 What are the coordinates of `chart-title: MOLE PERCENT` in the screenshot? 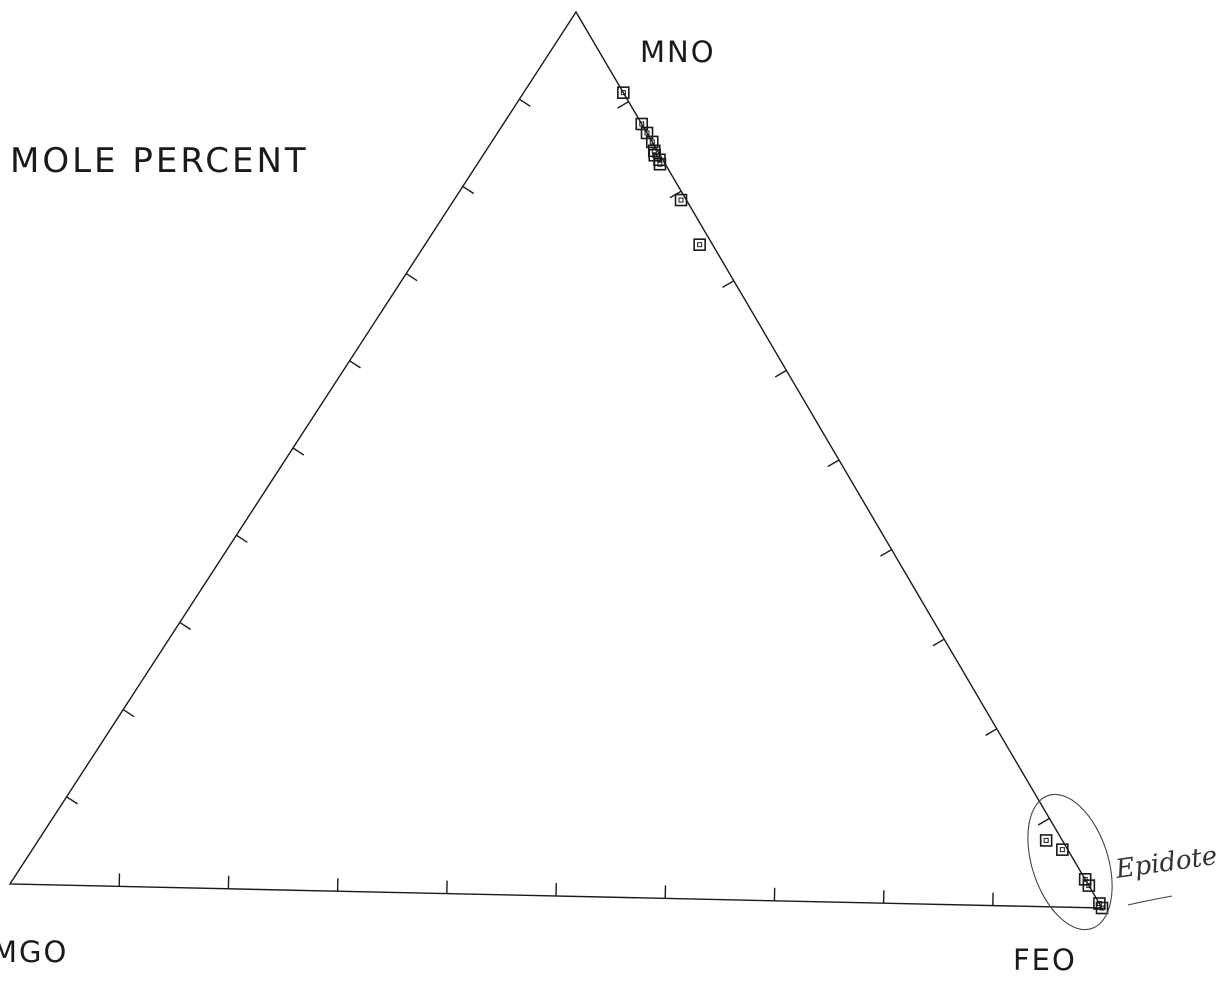 It's located at (159, 161).